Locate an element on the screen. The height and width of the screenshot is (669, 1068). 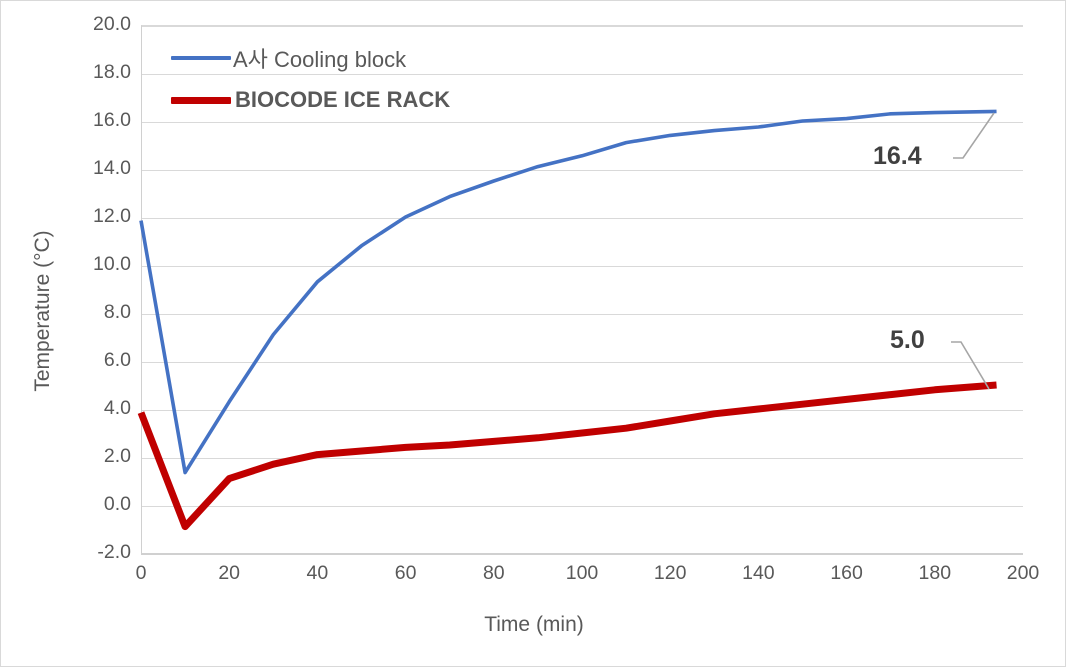
x-axis-tick-label: 80 is located at coordinates (493, 573).